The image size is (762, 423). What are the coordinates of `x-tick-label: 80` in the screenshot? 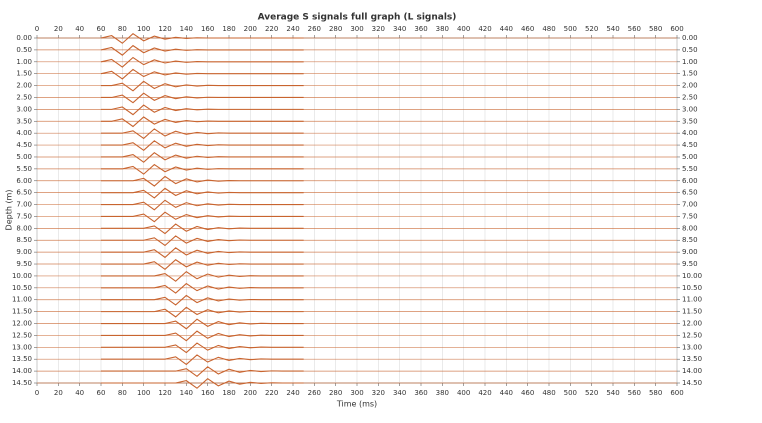 It's located at (122, 29).